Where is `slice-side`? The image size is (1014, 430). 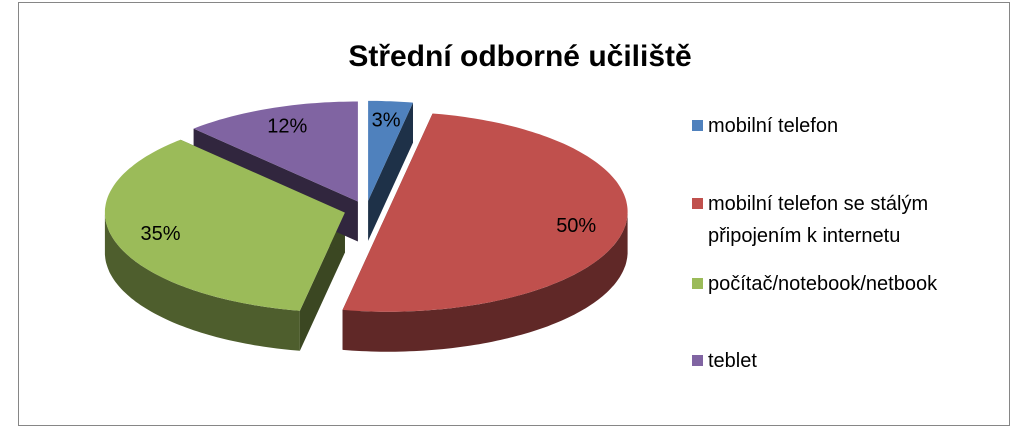
slice-side is located at coordinates (390, 171).